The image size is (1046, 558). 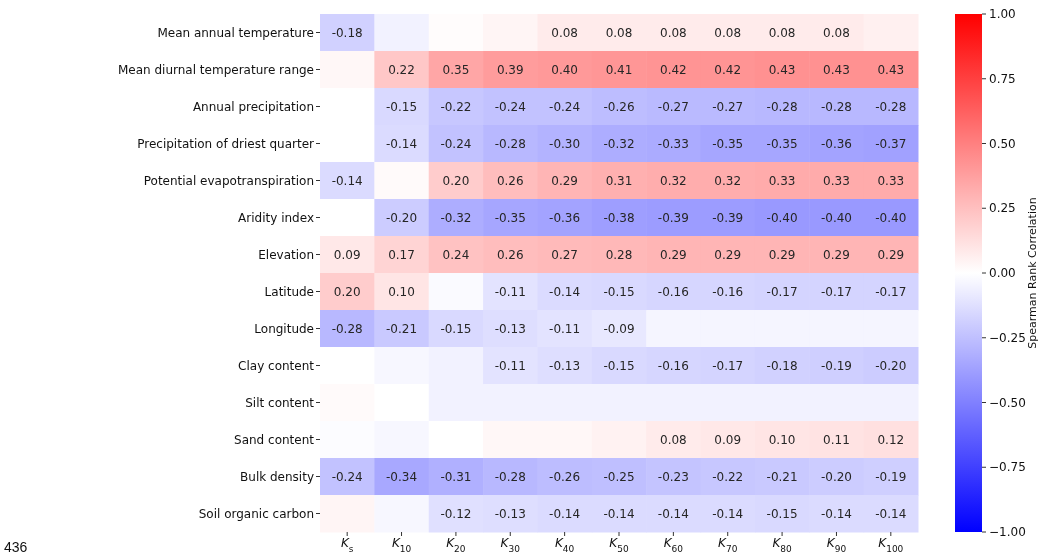 I want to click on y-tick-label: Annual precipitation, so click(x=253, y=106).